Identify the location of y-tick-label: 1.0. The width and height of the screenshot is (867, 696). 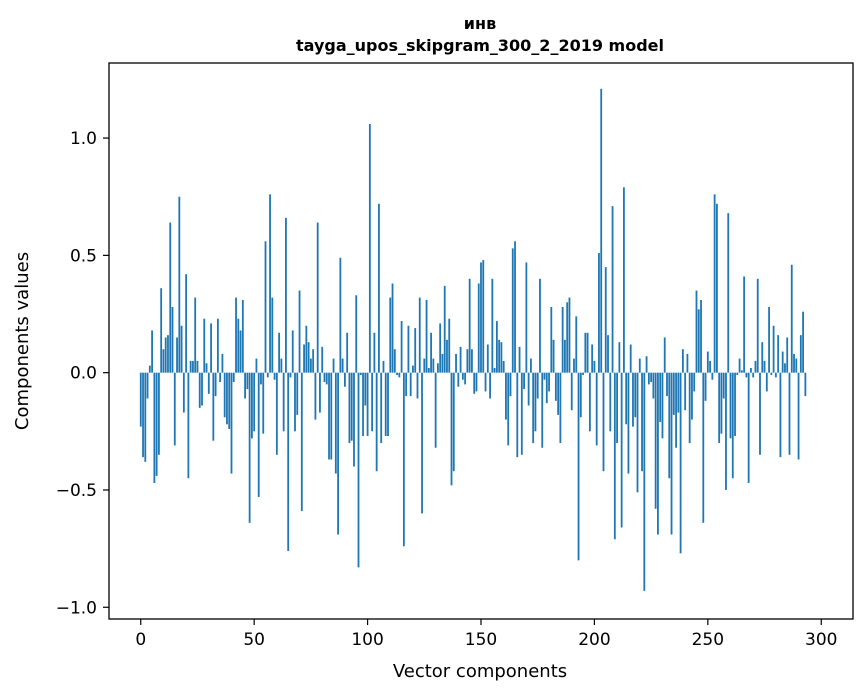
(83, 139).